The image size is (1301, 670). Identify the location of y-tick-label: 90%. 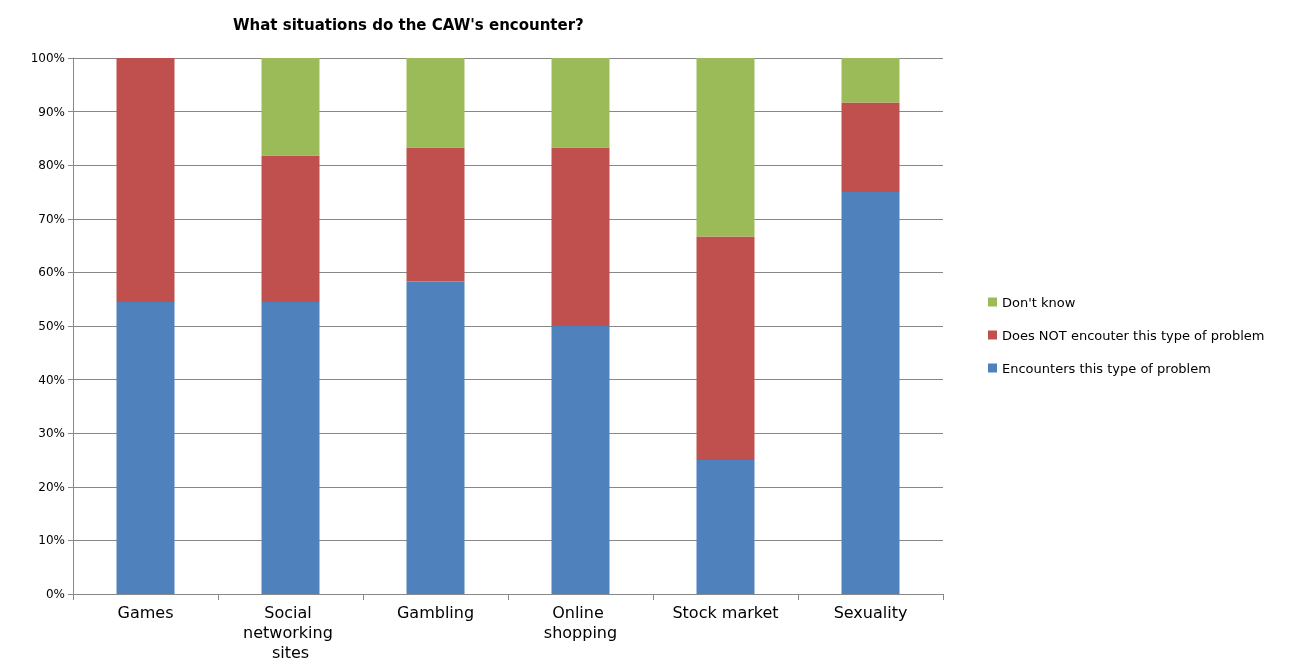
(51, 111).